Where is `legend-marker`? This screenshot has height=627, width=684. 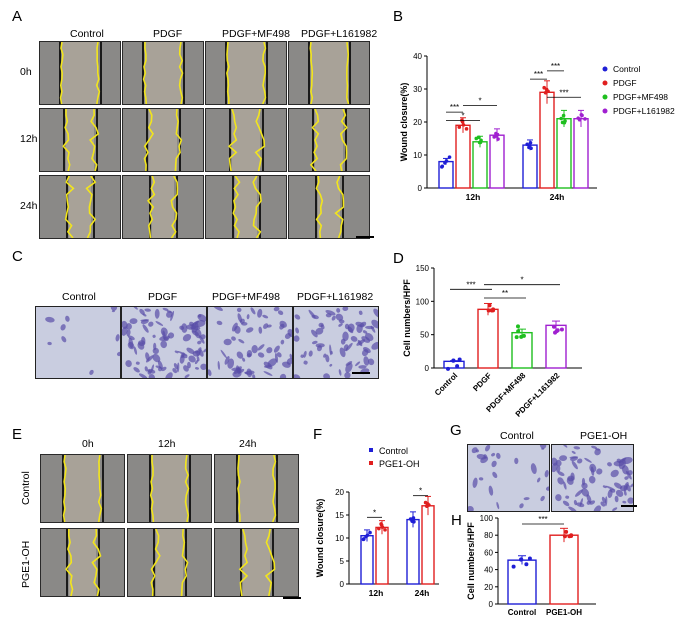
legend-marker is located at coordinates (605, 97).